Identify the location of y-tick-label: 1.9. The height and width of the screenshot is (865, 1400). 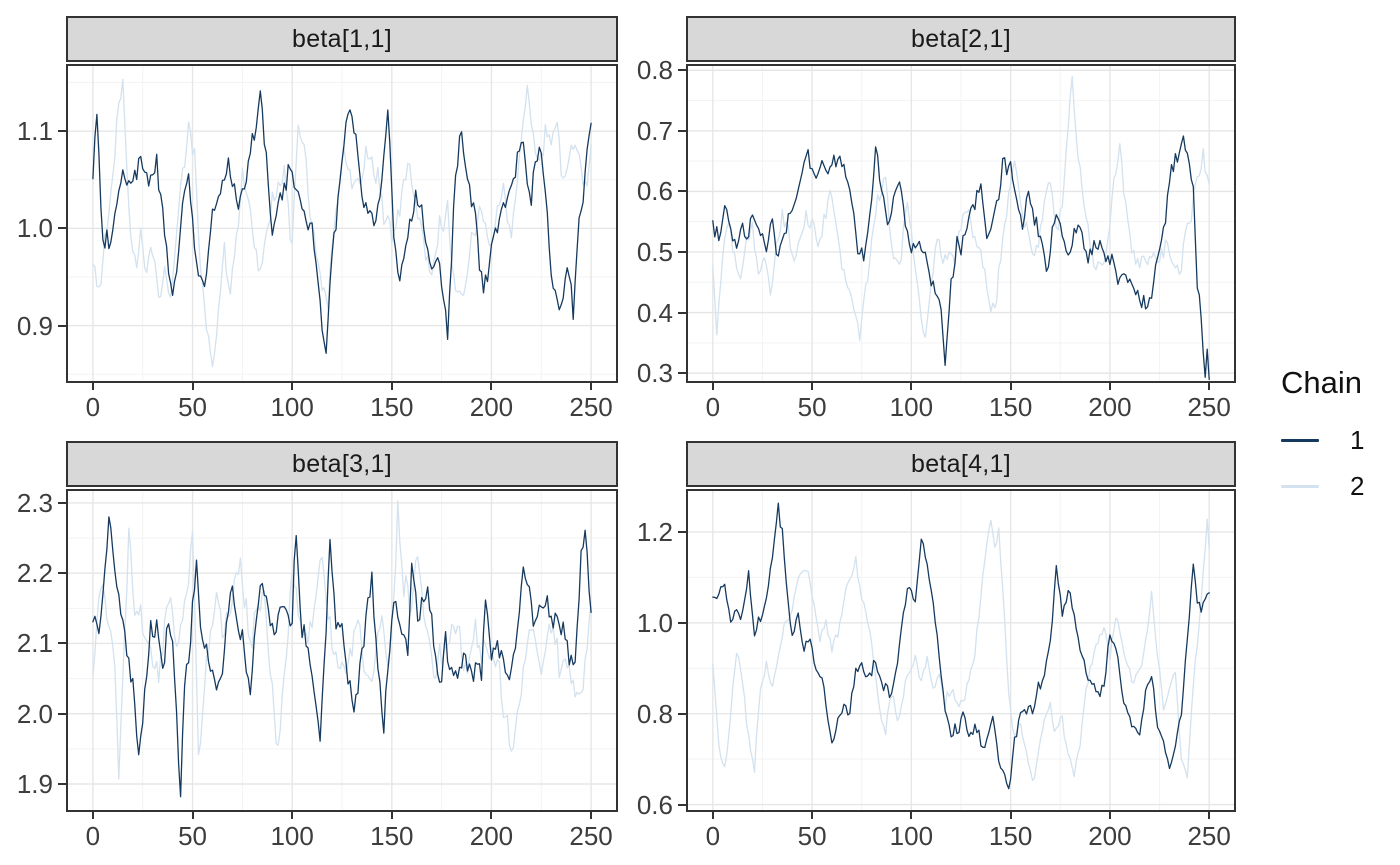
(34, 784).